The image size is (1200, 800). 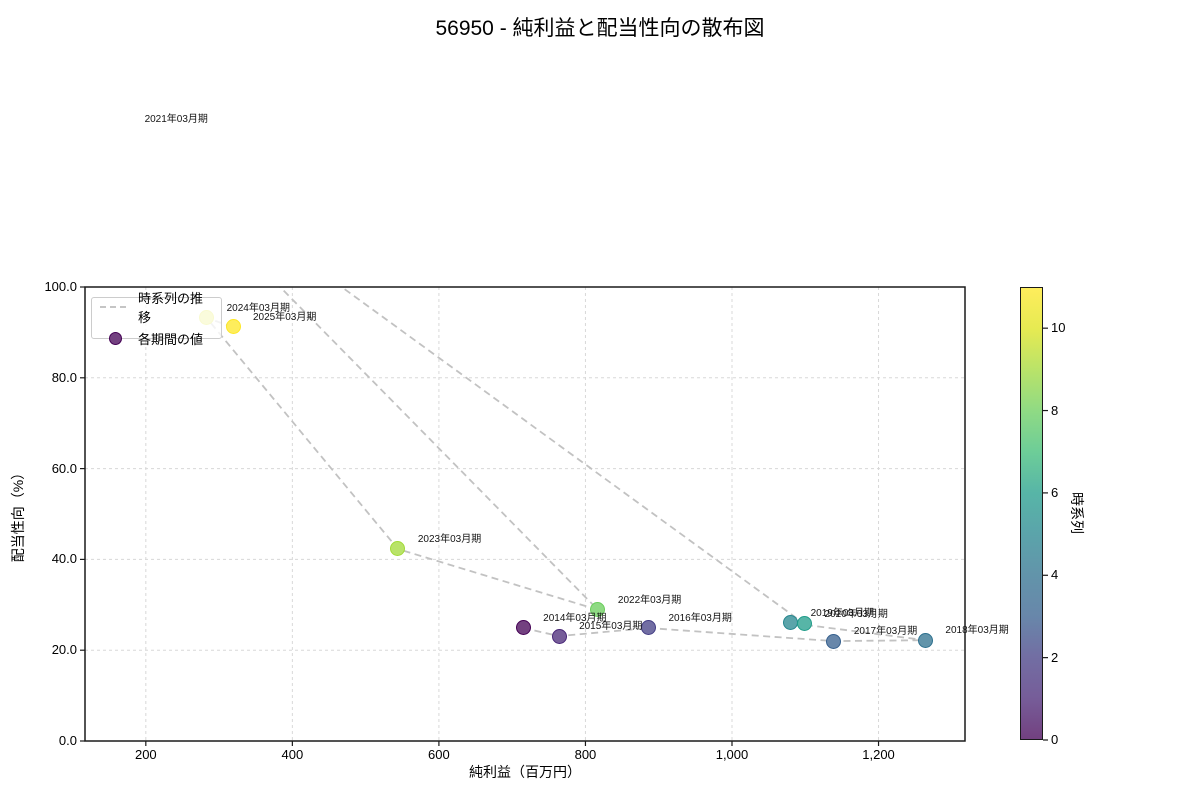 I want to click on point-label-2022年03月期: 2022年03月期, so click(x=649, y=600).